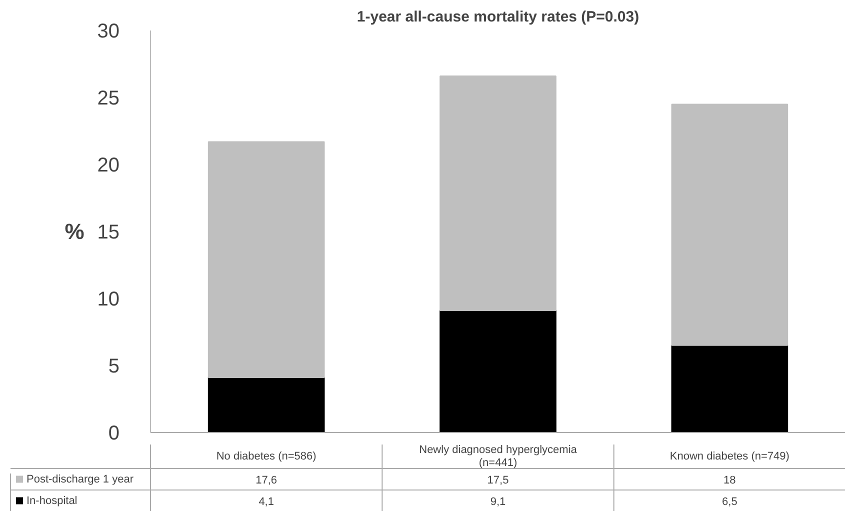  Describe the element at coordinates (498, 480) in the screenshot. I see `data-label: 17,5` at that location.